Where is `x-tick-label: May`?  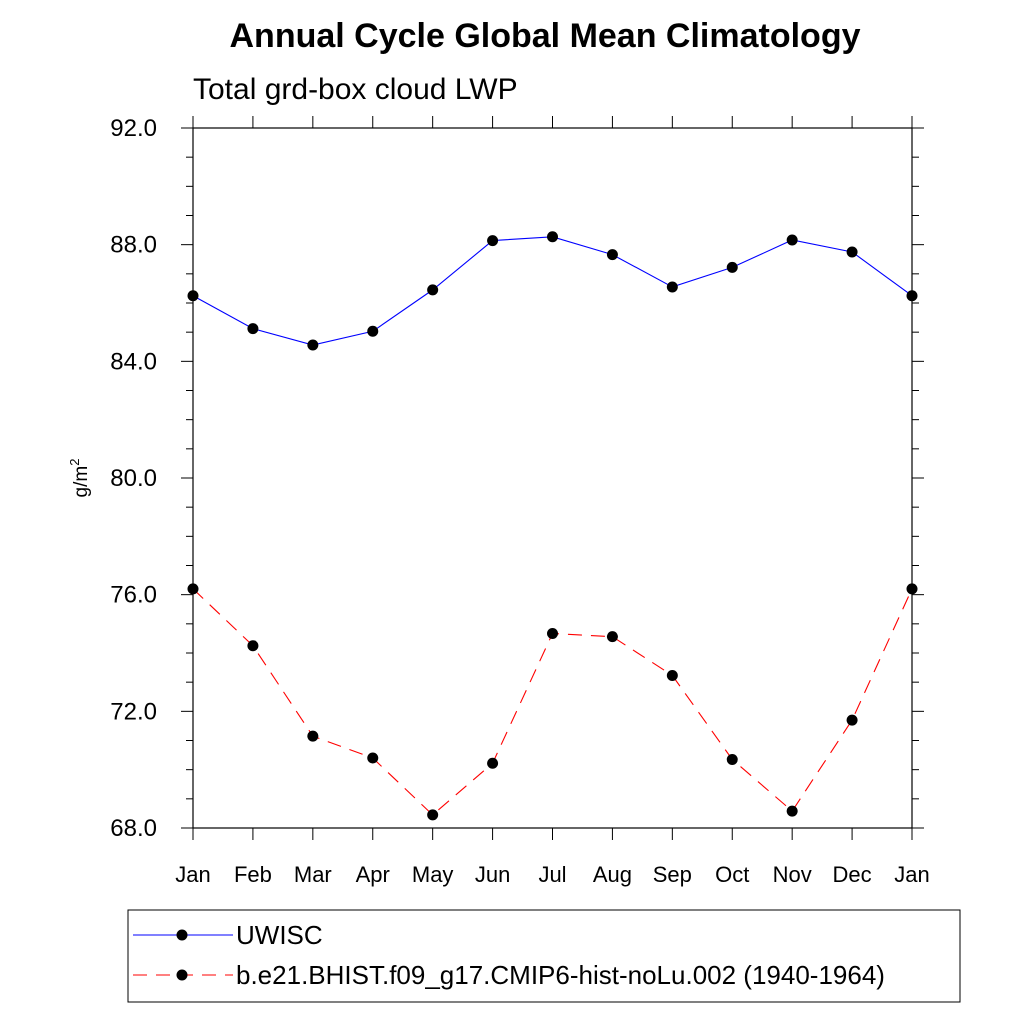 x-tick-label: May is located at coordinates (433, 874).